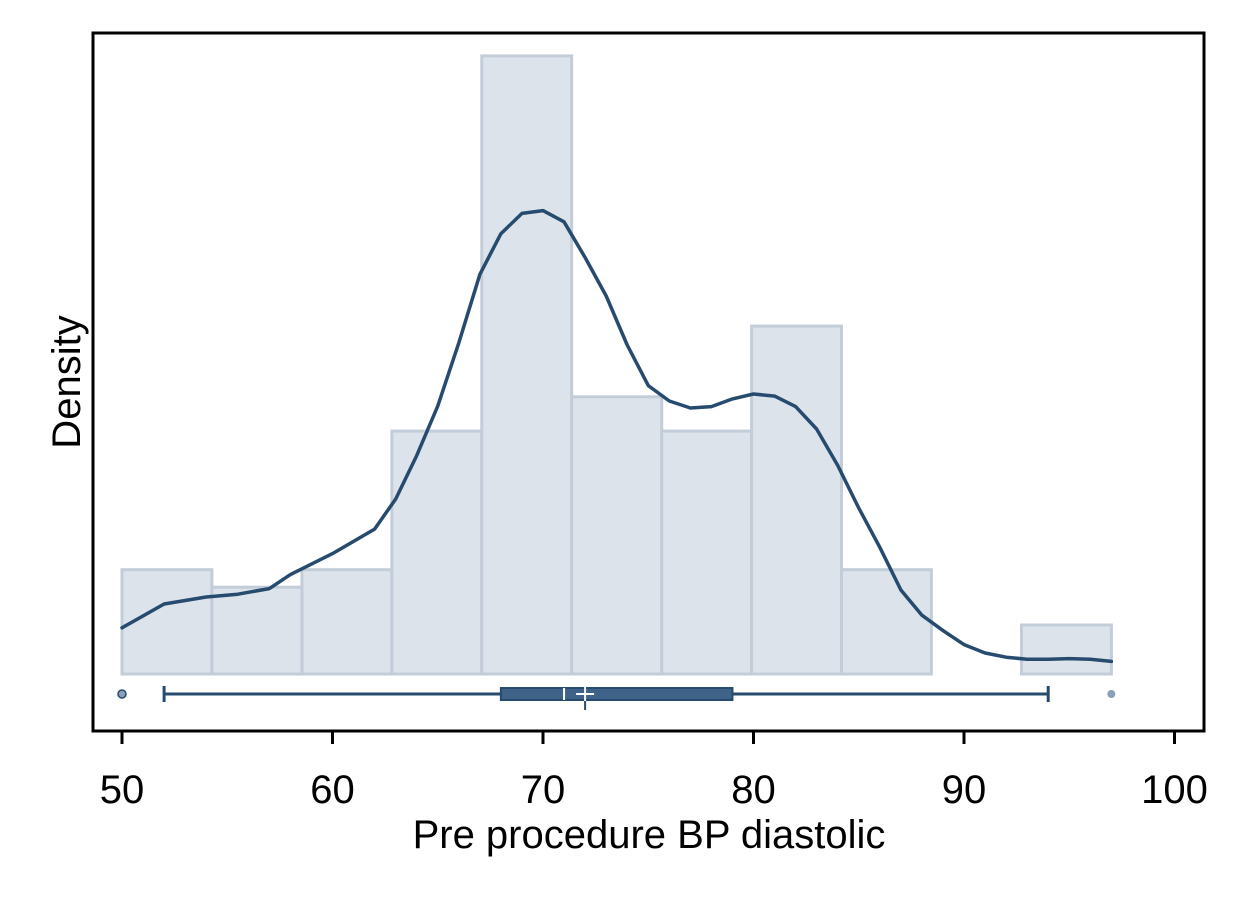 This screenshot has width=1237, height=899. Describe the element at coordinates (649, 835) in the screenshot. I see `x-axis-title: Pre procedure BP diastolic` at that location.